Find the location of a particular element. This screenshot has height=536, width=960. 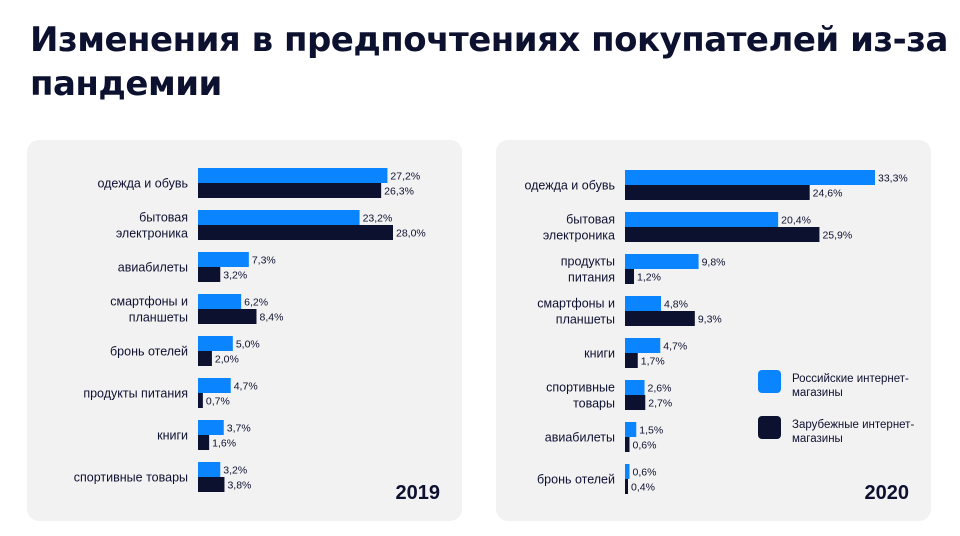

legend-item-foreign: Зарубежные интернет-магазины is located at coordinates (843, 431).